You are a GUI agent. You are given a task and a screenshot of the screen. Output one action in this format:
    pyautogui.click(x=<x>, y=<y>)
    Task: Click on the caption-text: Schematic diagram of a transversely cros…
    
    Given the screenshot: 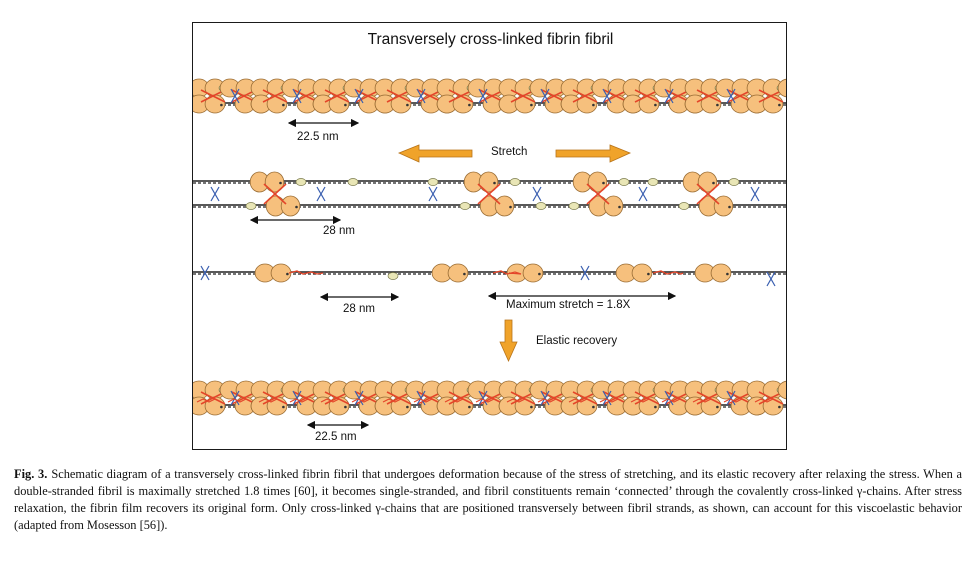 What is the action you would take?
    pyautogui.click(x=488, y=499)
    